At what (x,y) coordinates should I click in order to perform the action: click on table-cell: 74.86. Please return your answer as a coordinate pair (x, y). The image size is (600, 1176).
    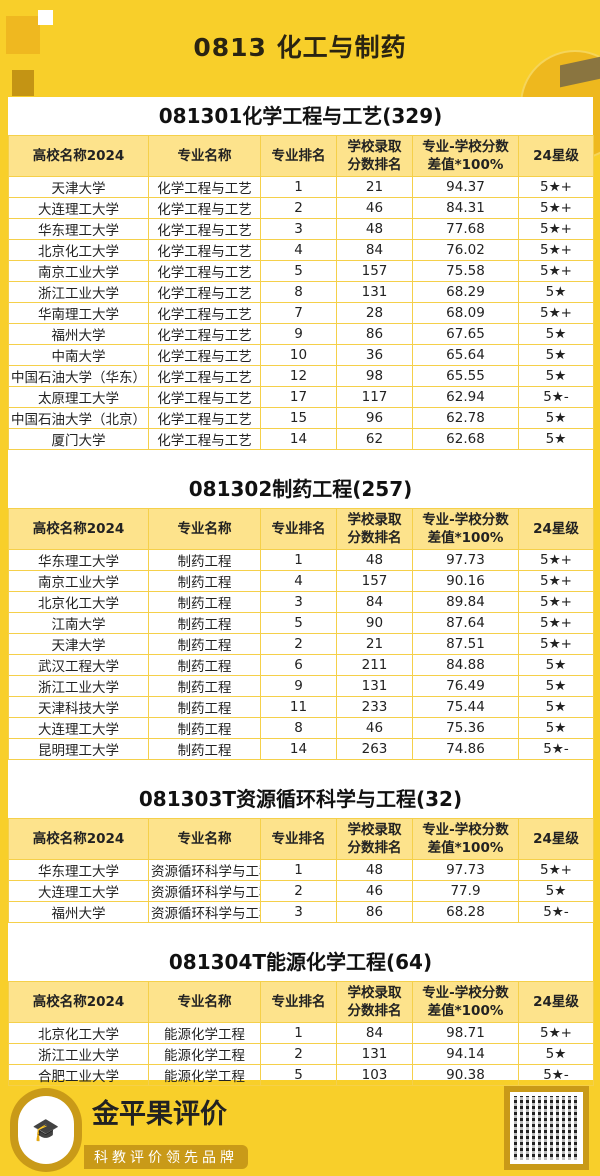
    Looking at the image, I should click on (465, 749).